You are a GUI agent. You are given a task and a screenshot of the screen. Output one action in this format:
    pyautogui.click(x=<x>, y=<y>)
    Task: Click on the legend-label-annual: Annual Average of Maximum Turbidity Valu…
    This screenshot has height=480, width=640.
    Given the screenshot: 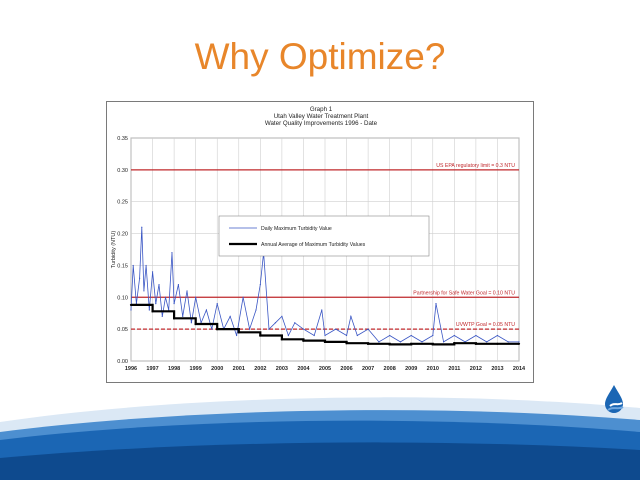 What is the action you would take?
    pyautogui.click(x=313, y=245)
    